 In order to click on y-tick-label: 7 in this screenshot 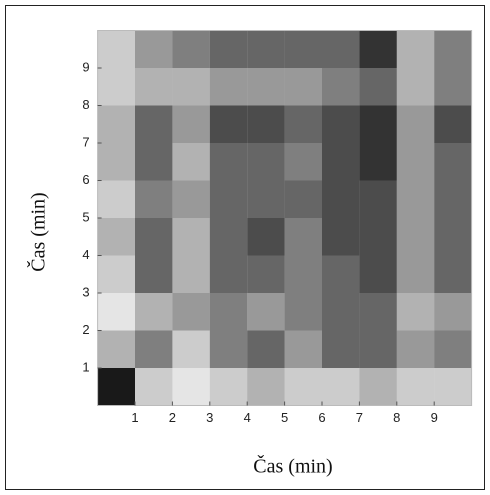, I will do `click(85, 141)`.